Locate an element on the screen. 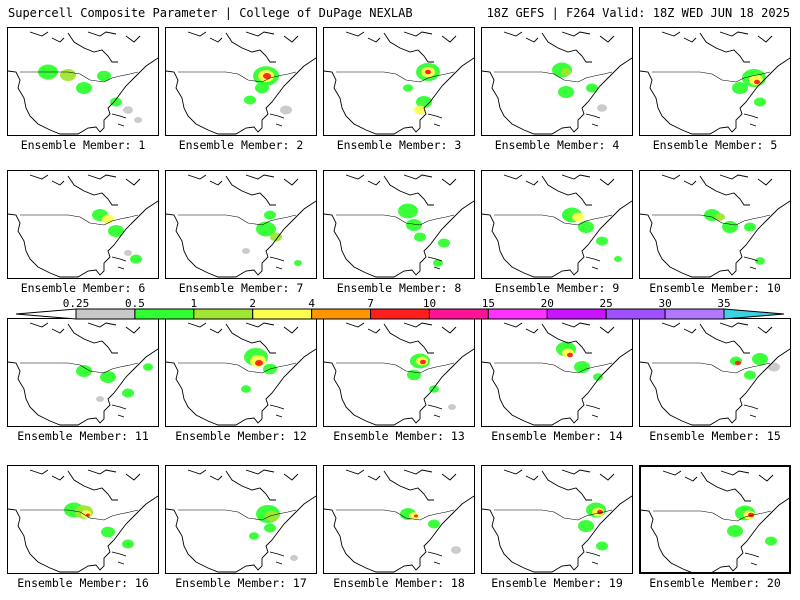  member-caption: Ensemble Member: 13 is located at coordinates (399, 436).